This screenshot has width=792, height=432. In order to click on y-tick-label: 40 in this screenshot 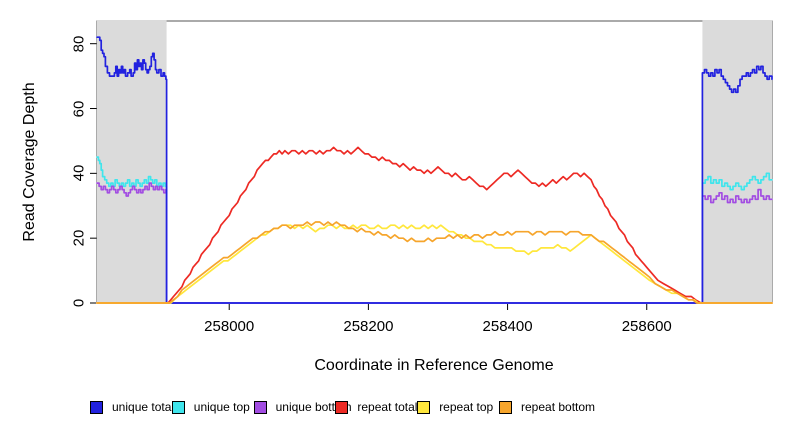, I will do `click(79, 173)`.